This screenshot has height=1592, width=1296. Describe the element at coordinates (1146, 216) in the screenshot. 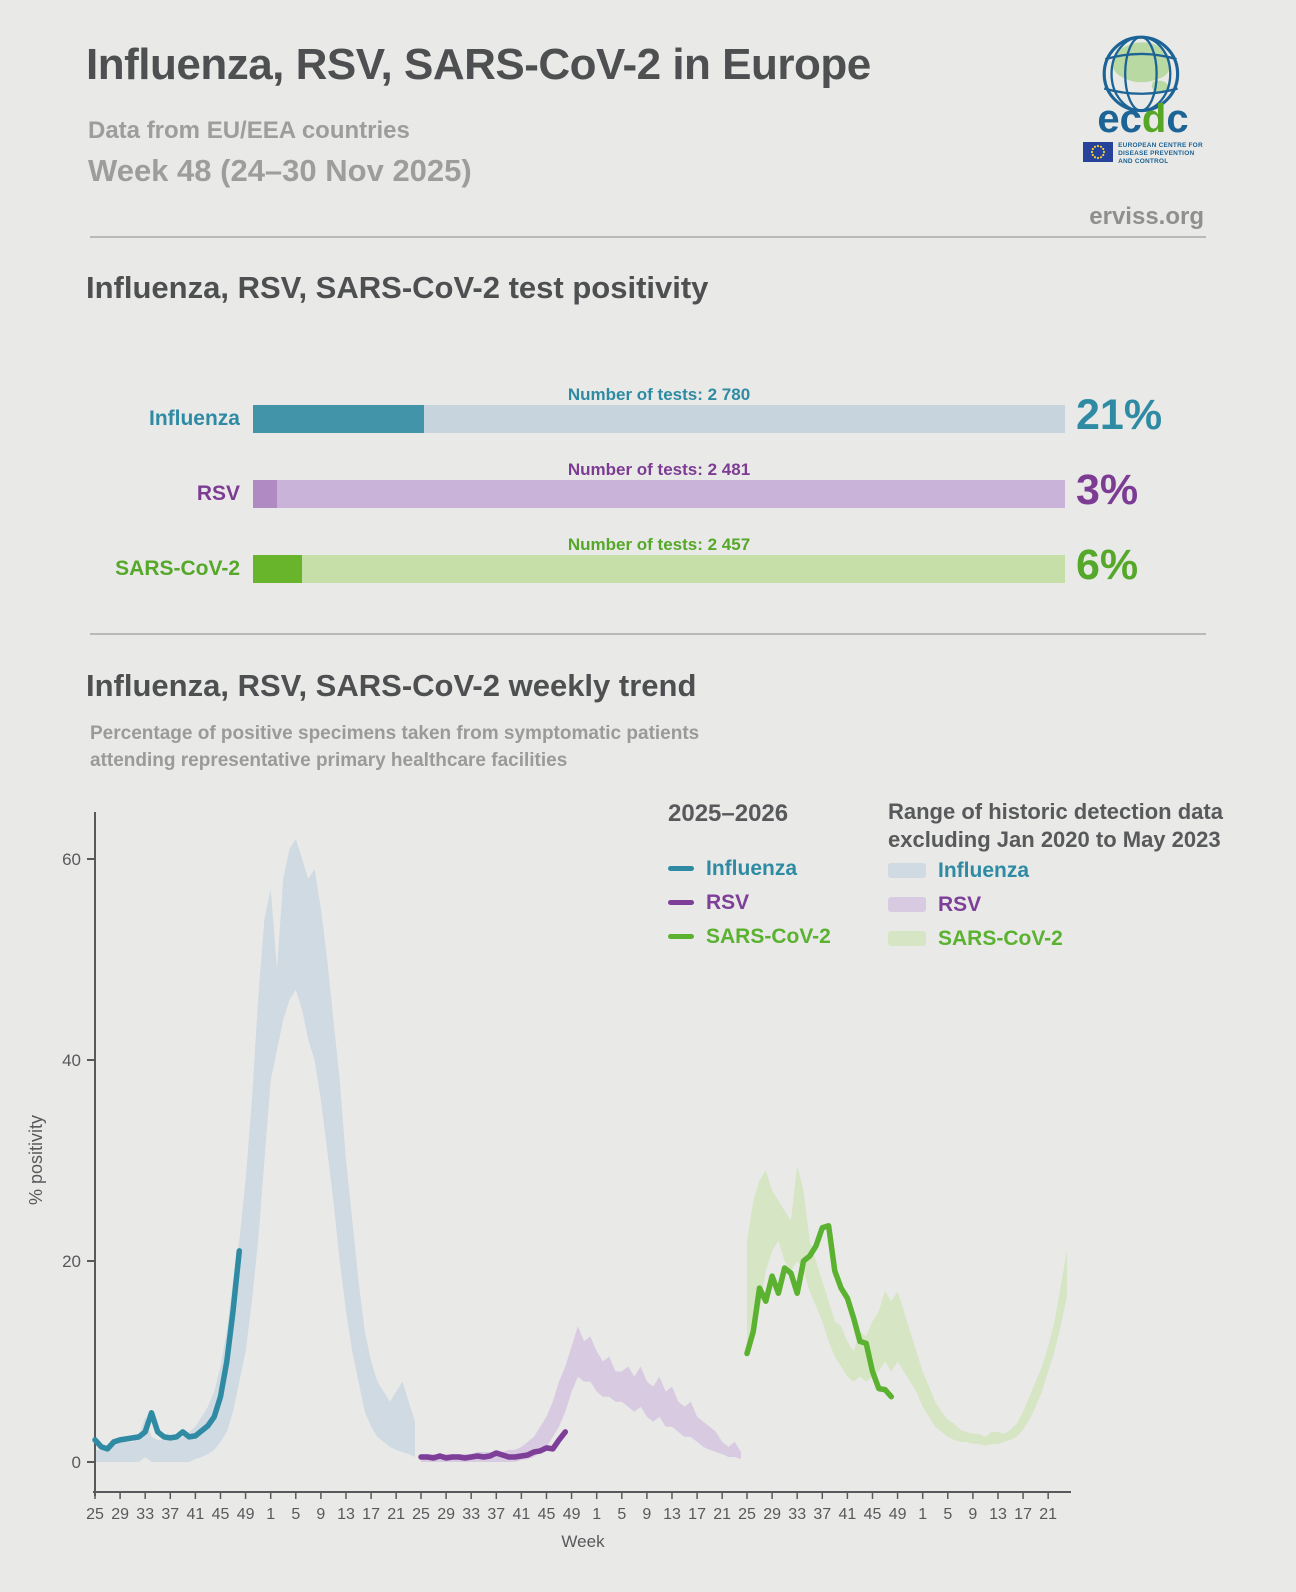

I see `erviss-link: erviss.org` at that location.